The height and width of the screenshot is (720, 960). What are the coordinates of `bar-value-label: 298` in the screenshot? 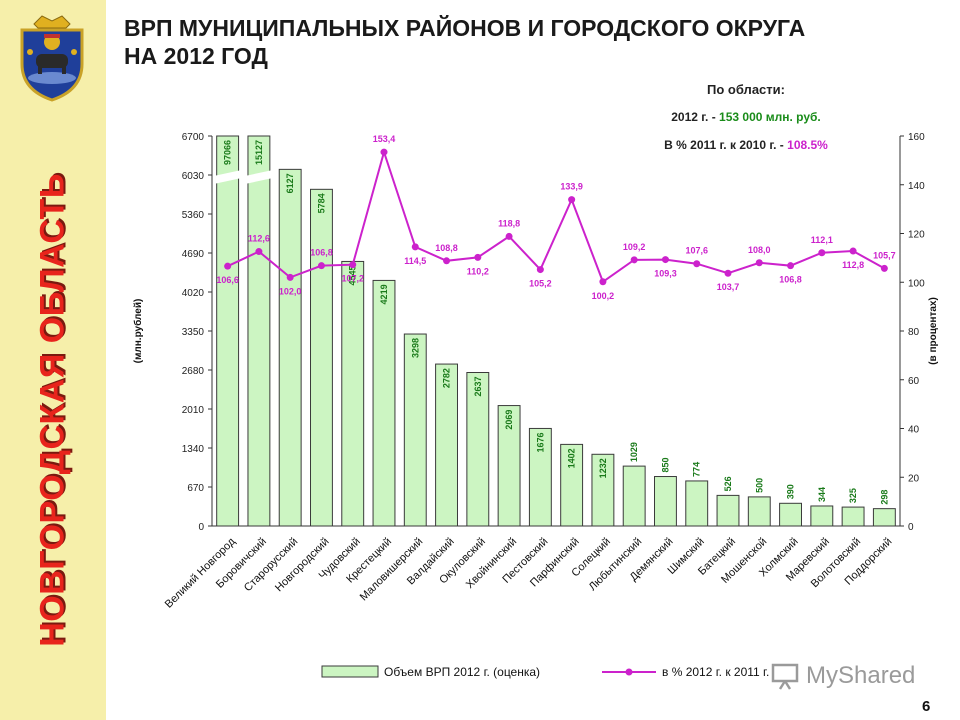 It's located at (884, 497).